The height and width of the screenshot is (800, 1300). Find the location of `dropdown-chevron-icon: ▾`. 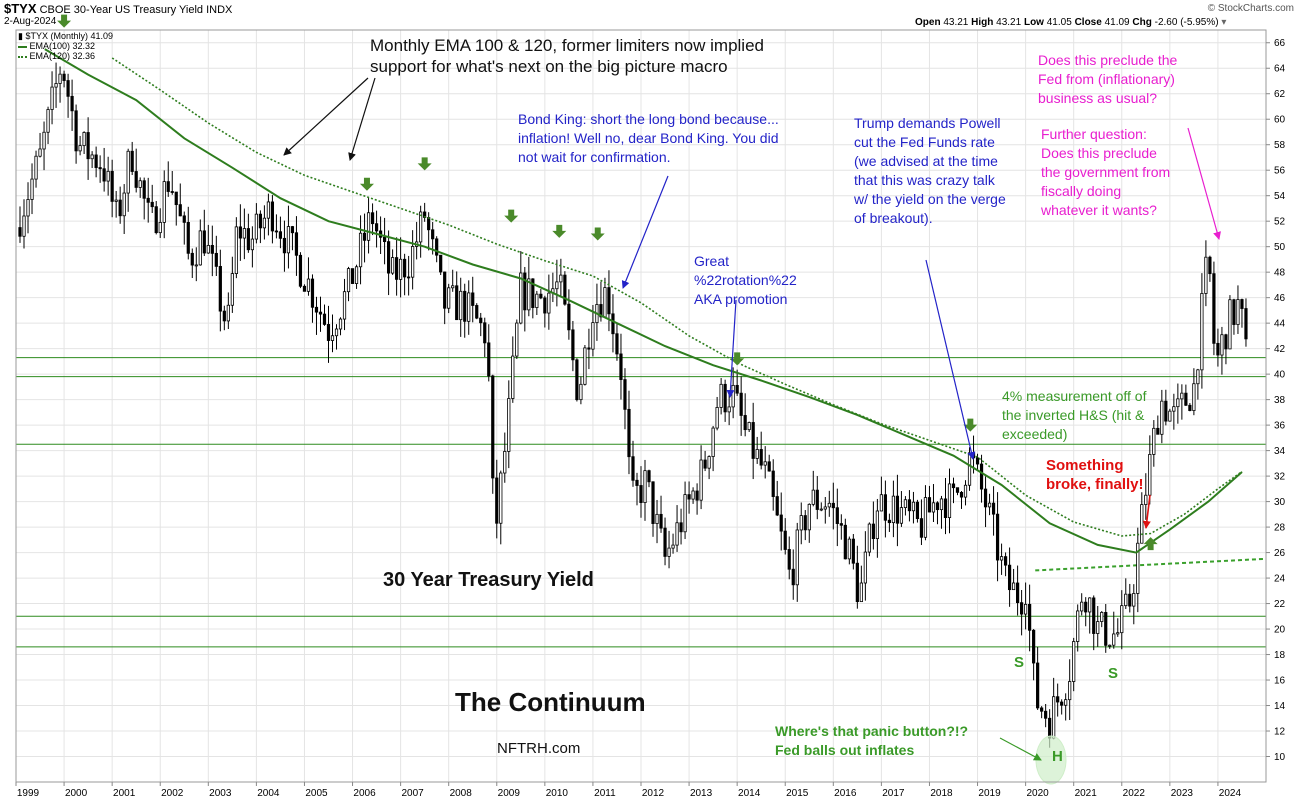

dropdown-chevron-icon: ▾ is located at coordinates (1224, 22).